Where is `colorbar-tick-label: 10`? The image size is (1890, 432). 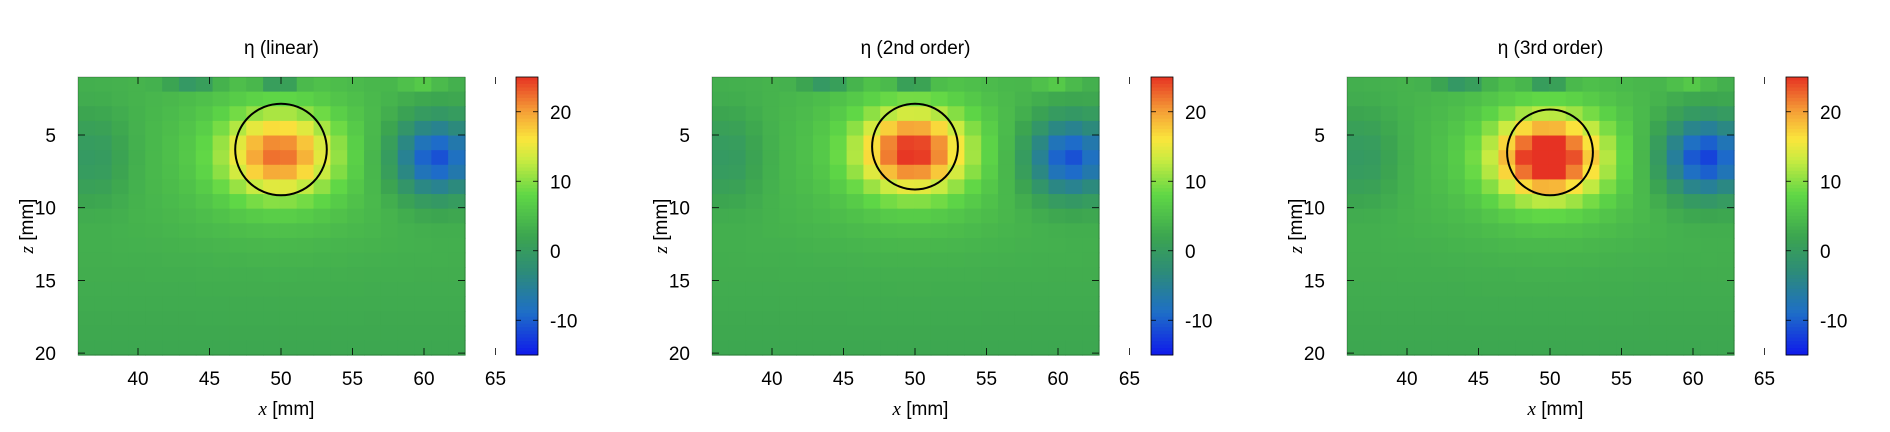
colorbar-tick-label: 10 is located at coordinates (1195, 182).